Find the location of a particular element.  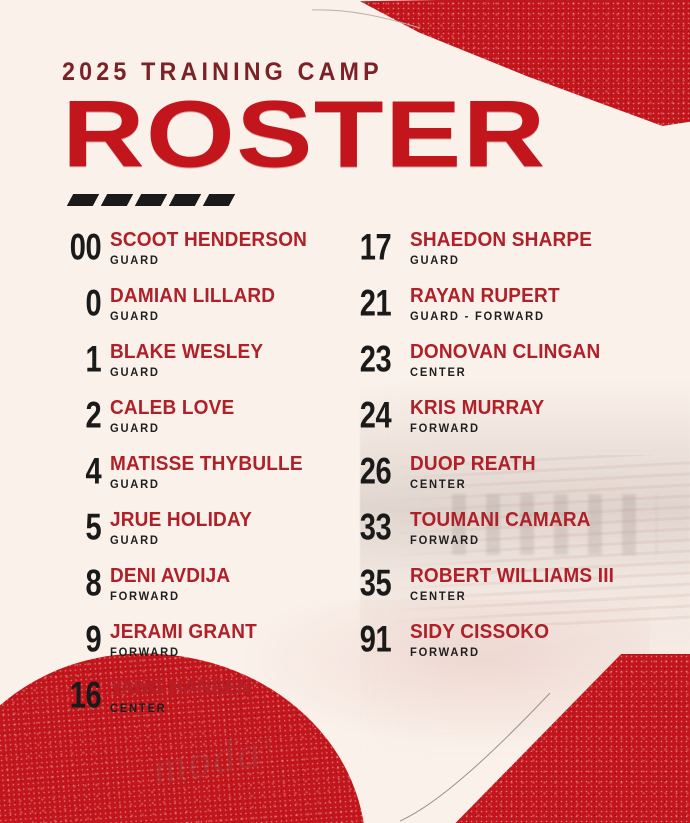

roster-player-row: 24 KRIS MURRAY FORWARD is located at coordinates (508, 424).